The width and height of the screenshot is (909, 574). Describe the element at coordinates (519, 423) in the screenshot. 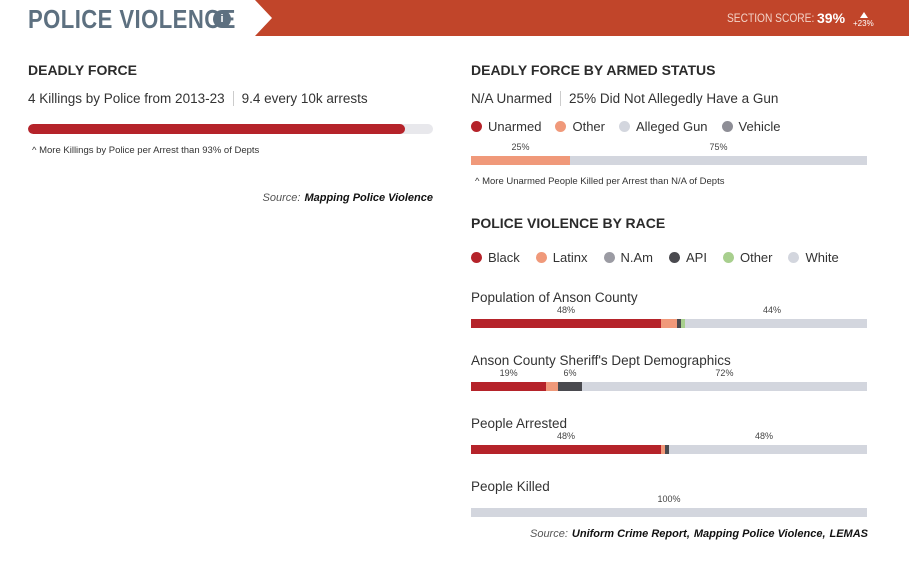

I see `bar-label: People Arrested` at that location.